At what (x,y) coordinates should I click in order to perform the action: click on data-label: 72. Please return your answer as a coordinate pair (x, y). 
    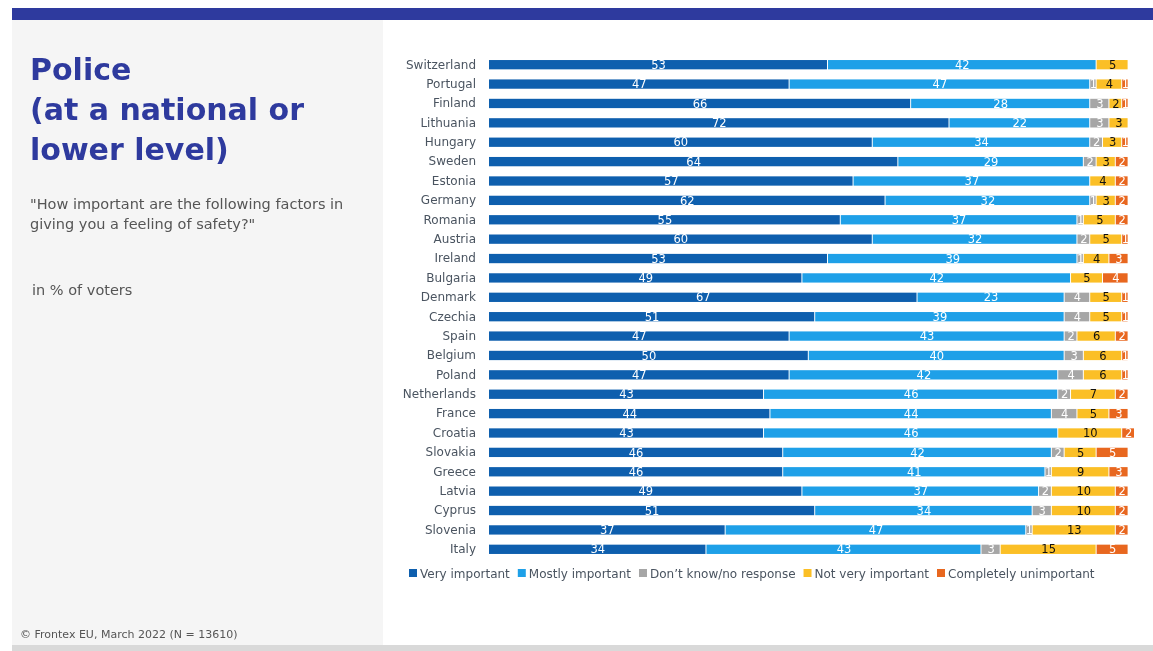
    Looking at the image, I should click on (719, 122).